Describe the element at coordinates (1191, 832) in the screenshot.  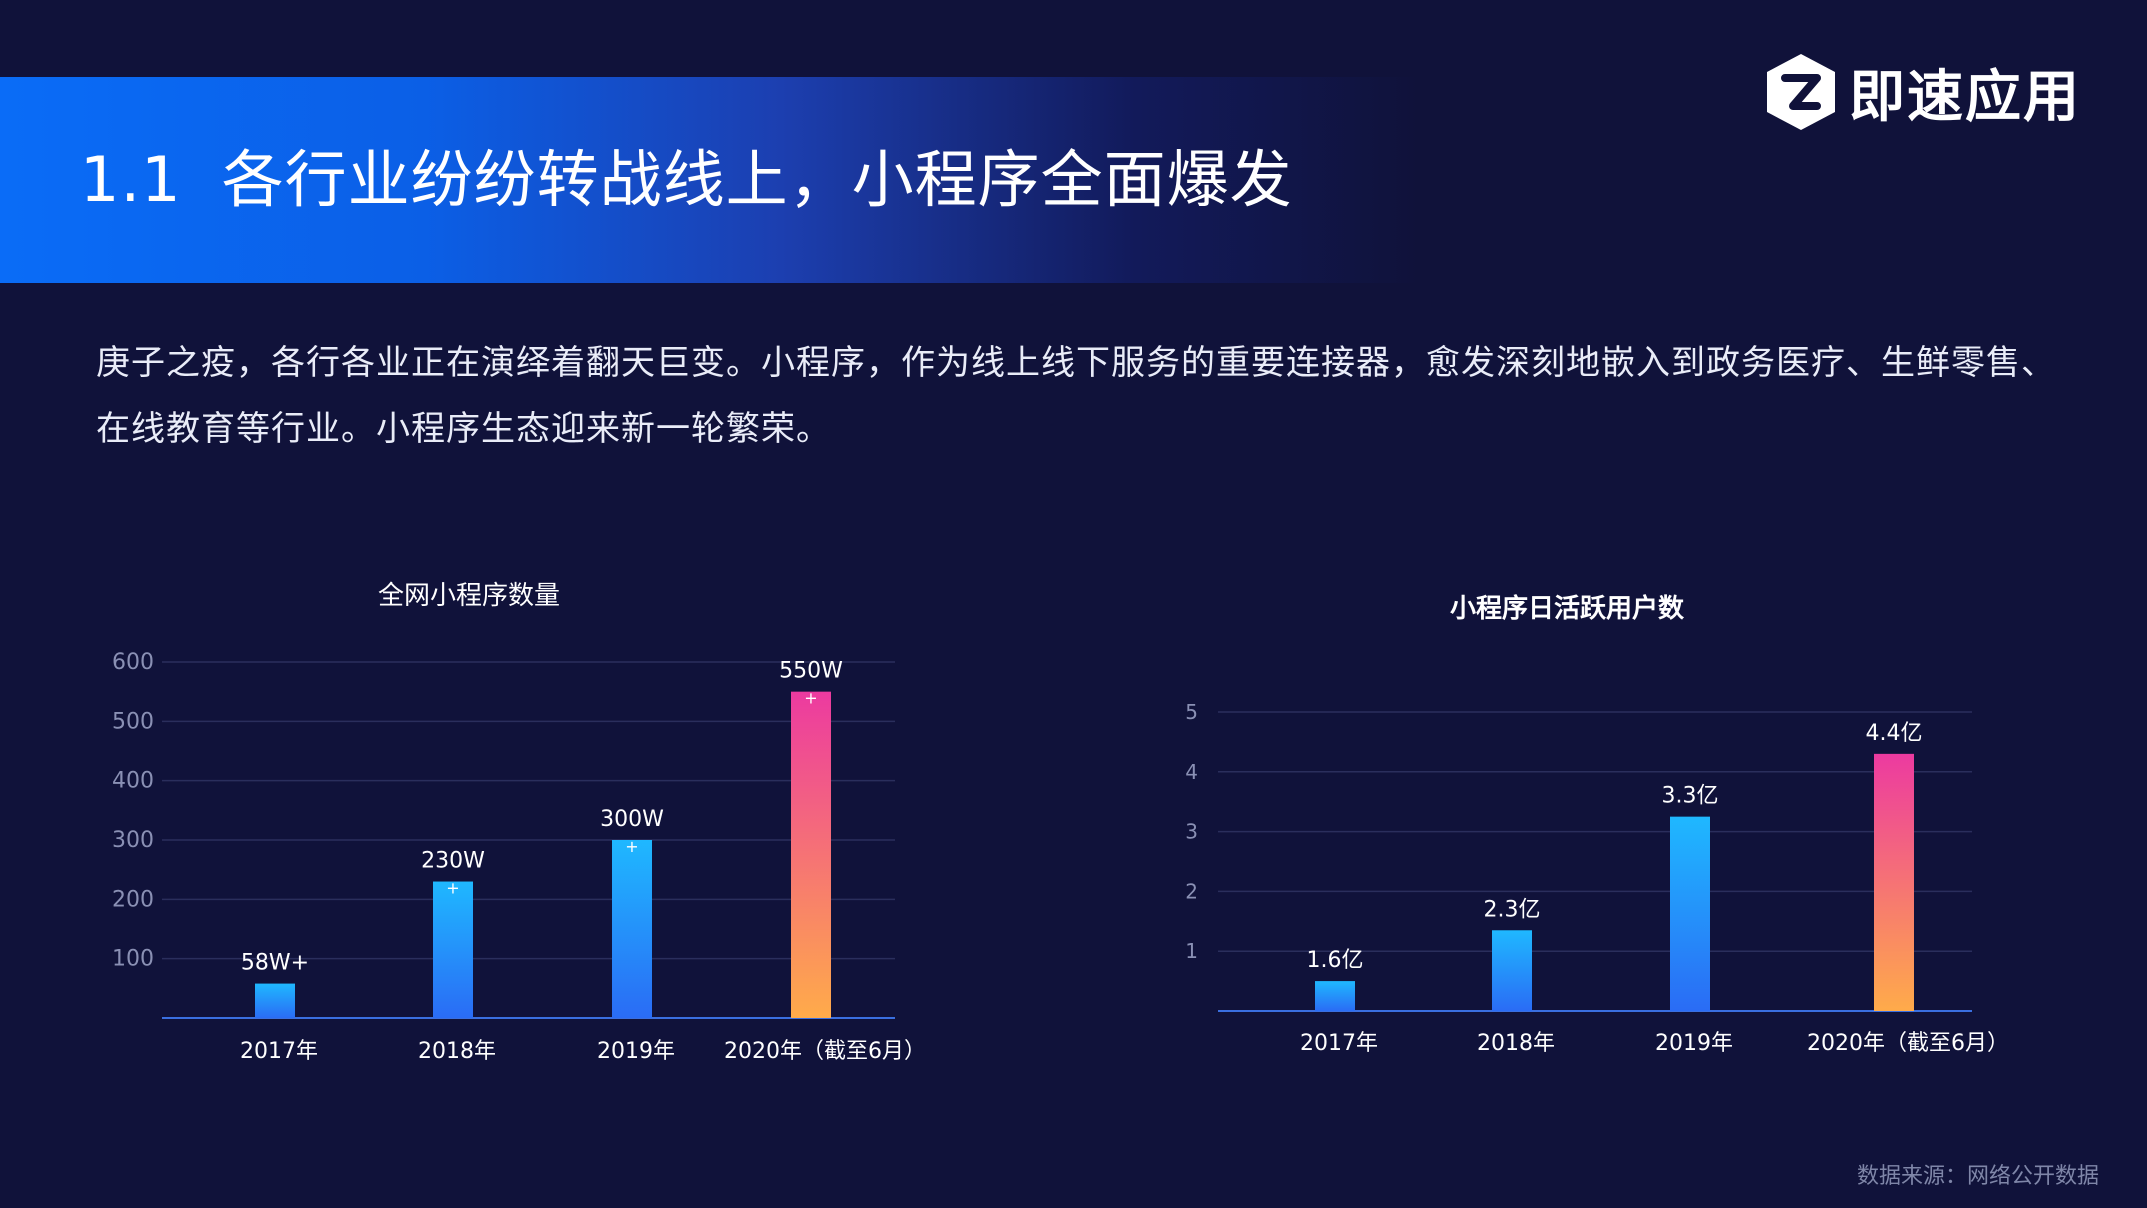
I see `y-tick-label: 3` at that location.